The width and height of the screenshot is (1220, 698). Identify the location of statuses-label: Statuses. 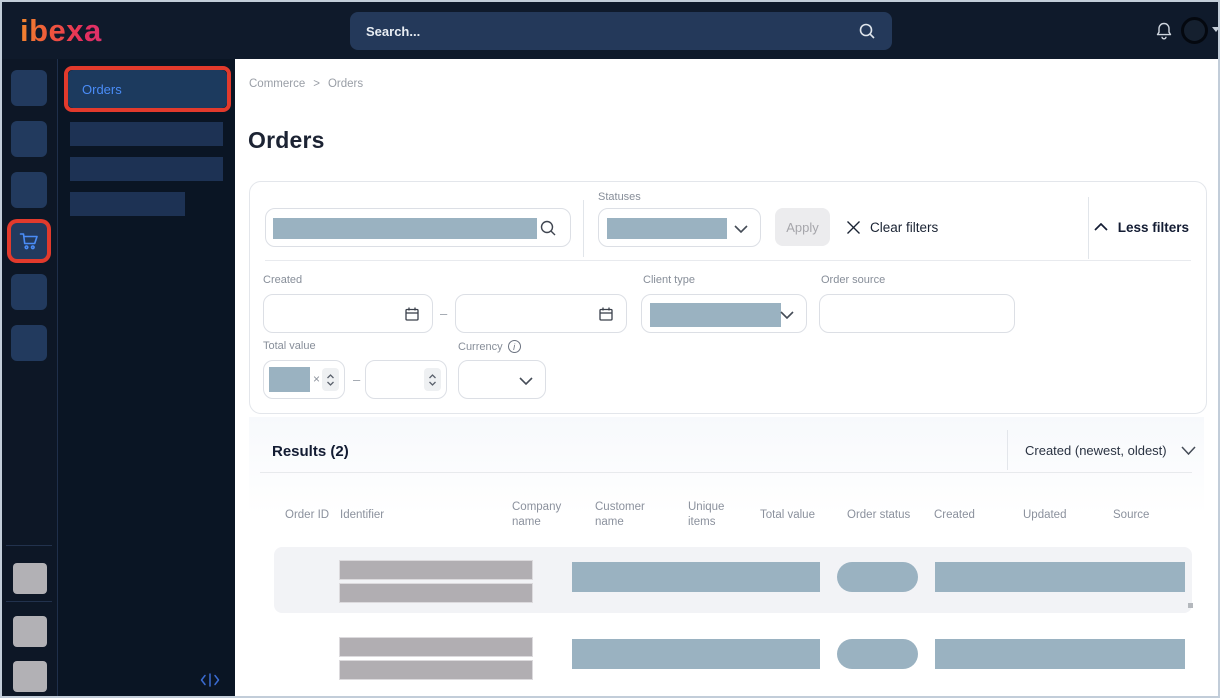
(619, 197).